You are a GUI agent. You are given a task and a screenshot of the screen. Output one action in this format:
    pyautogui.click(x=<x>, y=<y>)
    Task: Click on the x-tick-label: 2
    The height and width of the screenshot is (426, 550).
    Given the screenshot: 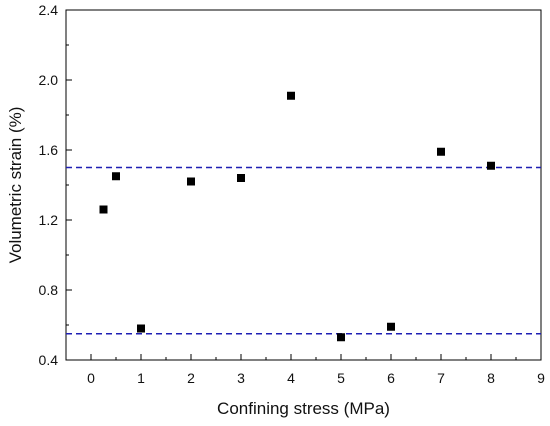 What is the action you would take?
    pyautogui.click(x=191, y=378)
    